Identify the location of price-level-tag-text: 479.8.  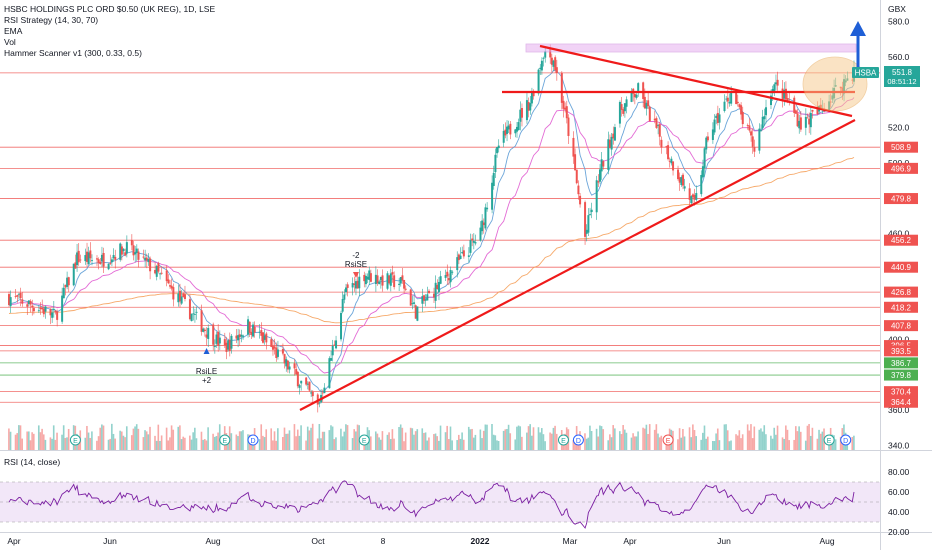
(901, 199).